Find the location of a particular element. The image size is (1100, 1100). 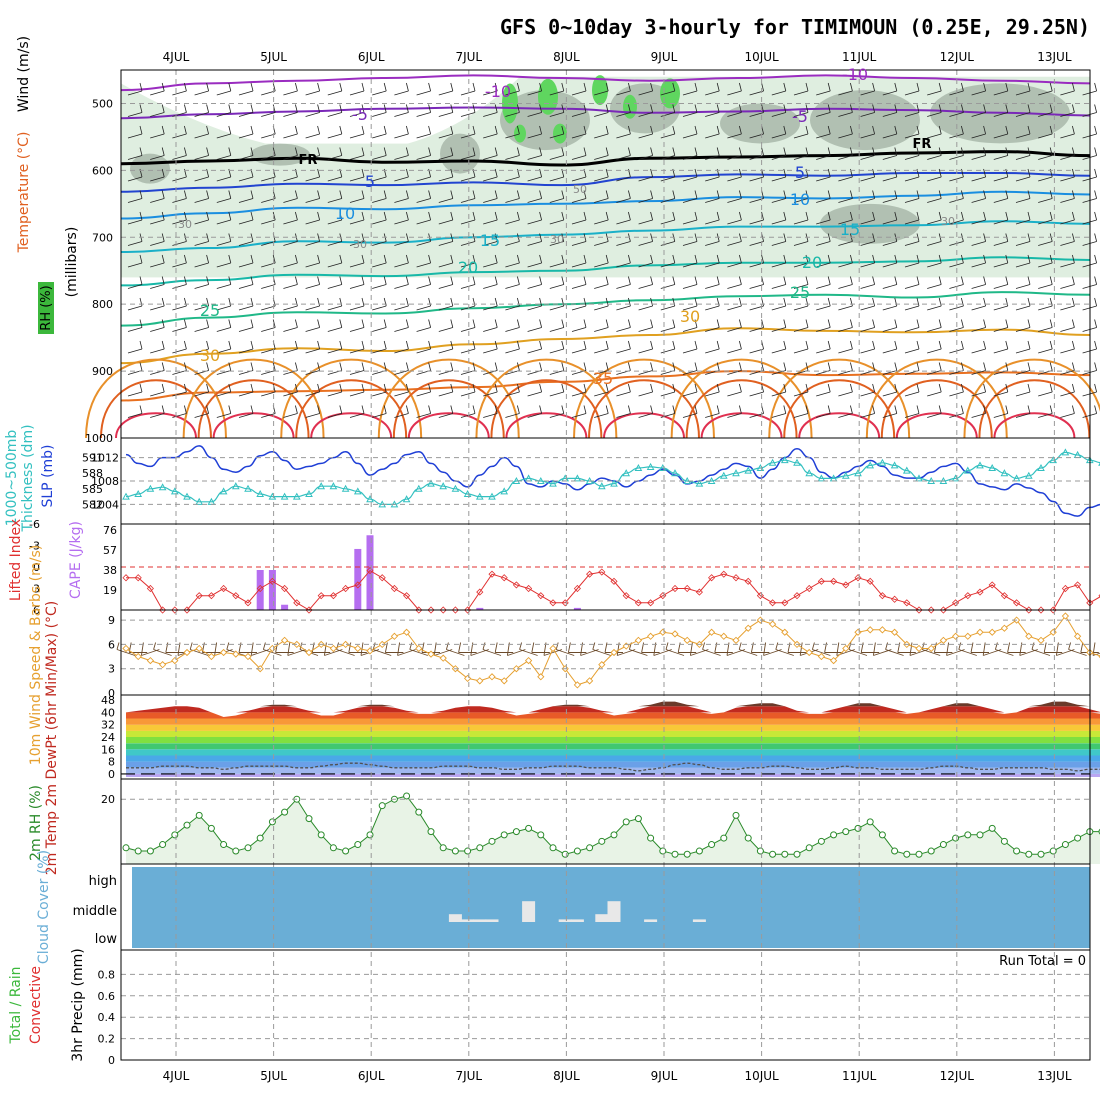

bottom-day-label: 13JUL is located at coordinates (1054, 1076).